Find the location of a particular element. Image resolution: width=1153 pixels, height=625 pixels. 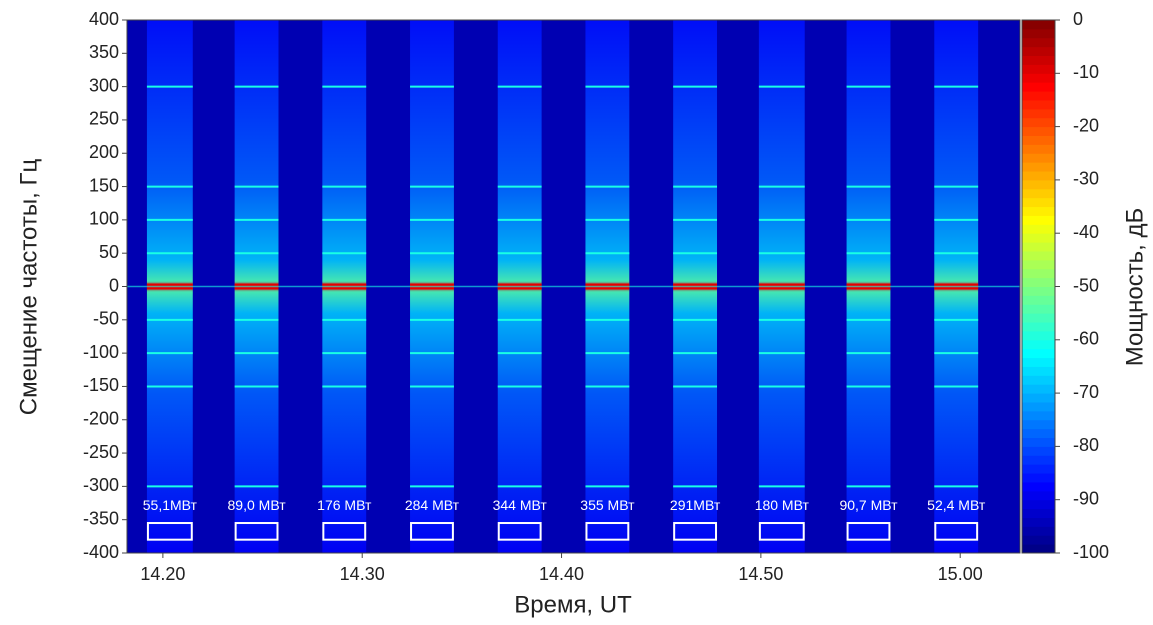

y-tick-label: -400 is located at coordinates (101, 552).